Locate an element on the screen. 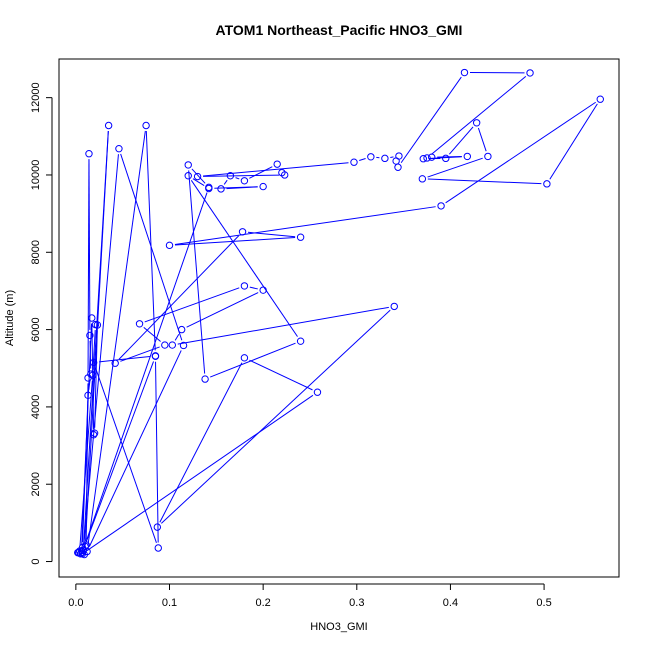 The height and width of the screenshot is (650, 650). x-tick-label: 0.0 is located at coordinates (75, 603).